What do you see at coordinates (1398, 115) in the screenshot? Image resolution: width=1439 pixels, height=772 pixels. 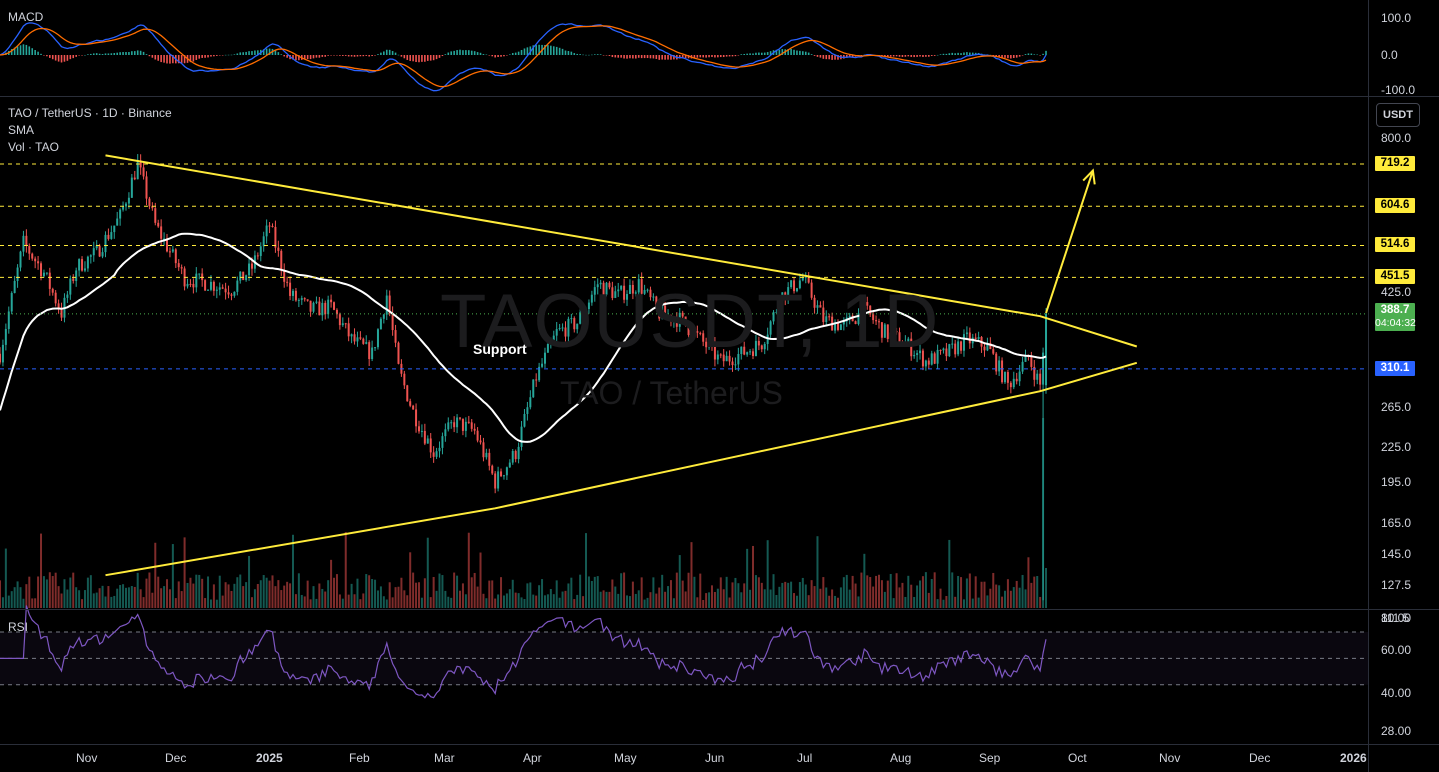 I see `currency-button: USDT` at bounding box center [1398, 115].